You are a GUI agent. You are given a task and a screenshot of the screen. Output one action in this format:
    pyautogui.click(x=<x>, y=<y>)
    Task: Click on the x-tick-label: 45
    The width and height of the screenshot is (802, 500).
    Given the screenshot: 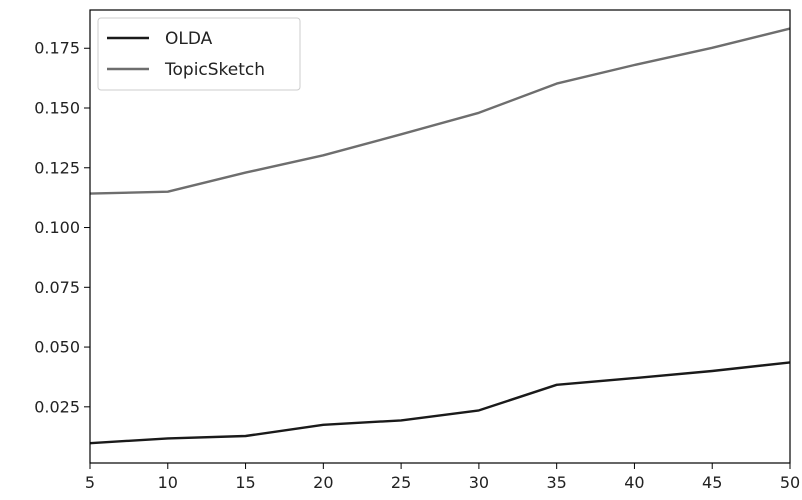 What is the action you would take?
    pyautogui.click(x=712, y=482)
    